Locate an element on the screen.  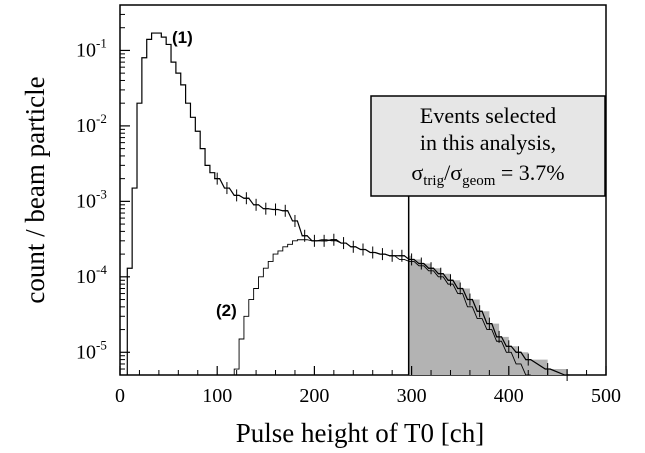
formula-sub-geom: geom is located at coordinates (479, 181).